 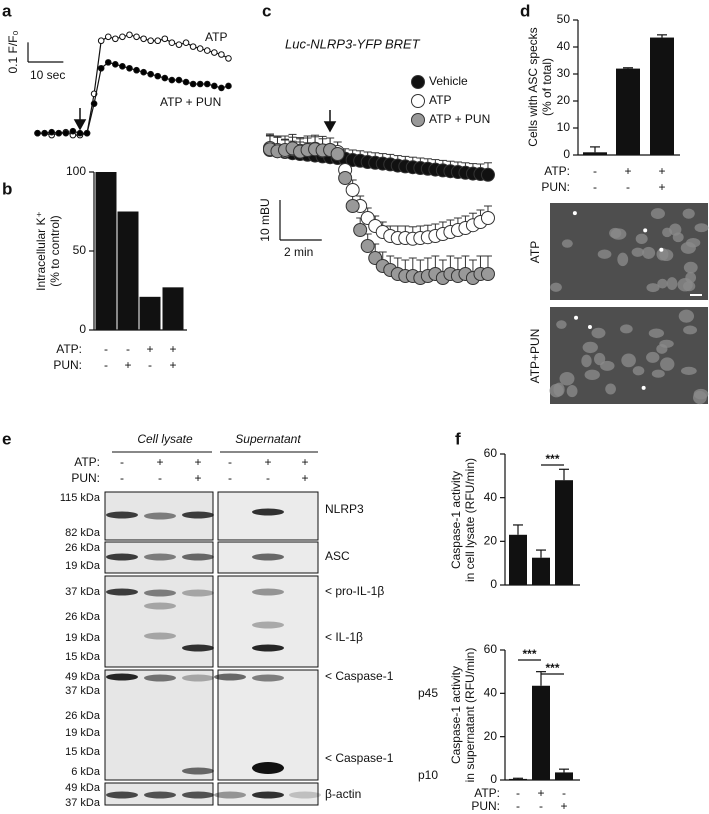 What do you see at coordinates (456, 715) in the screenshot?
I see `y-axis-label: Caspase-1 activity` at bounding box center [456, 715].